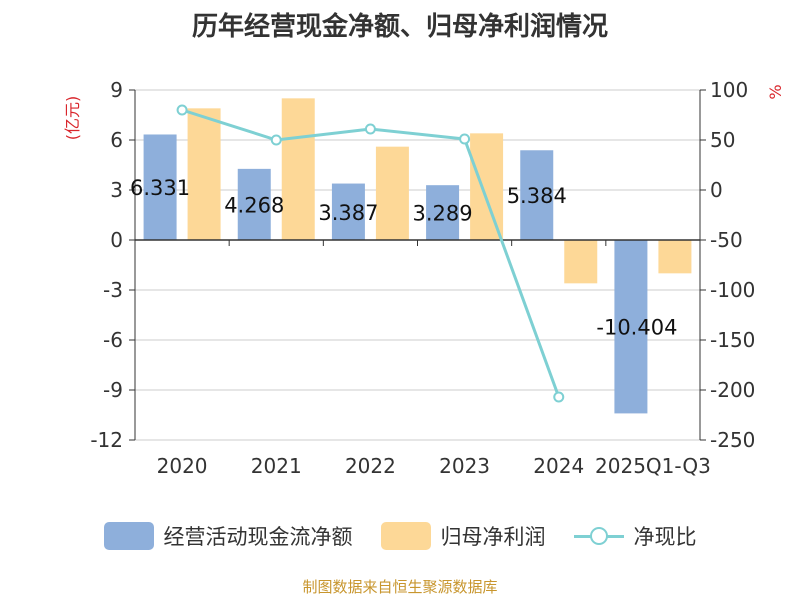  What do you see at coordinates (276, 466) in the screenshot?
I see `x-tick-label: 2021` at bounding box center [276, 466].